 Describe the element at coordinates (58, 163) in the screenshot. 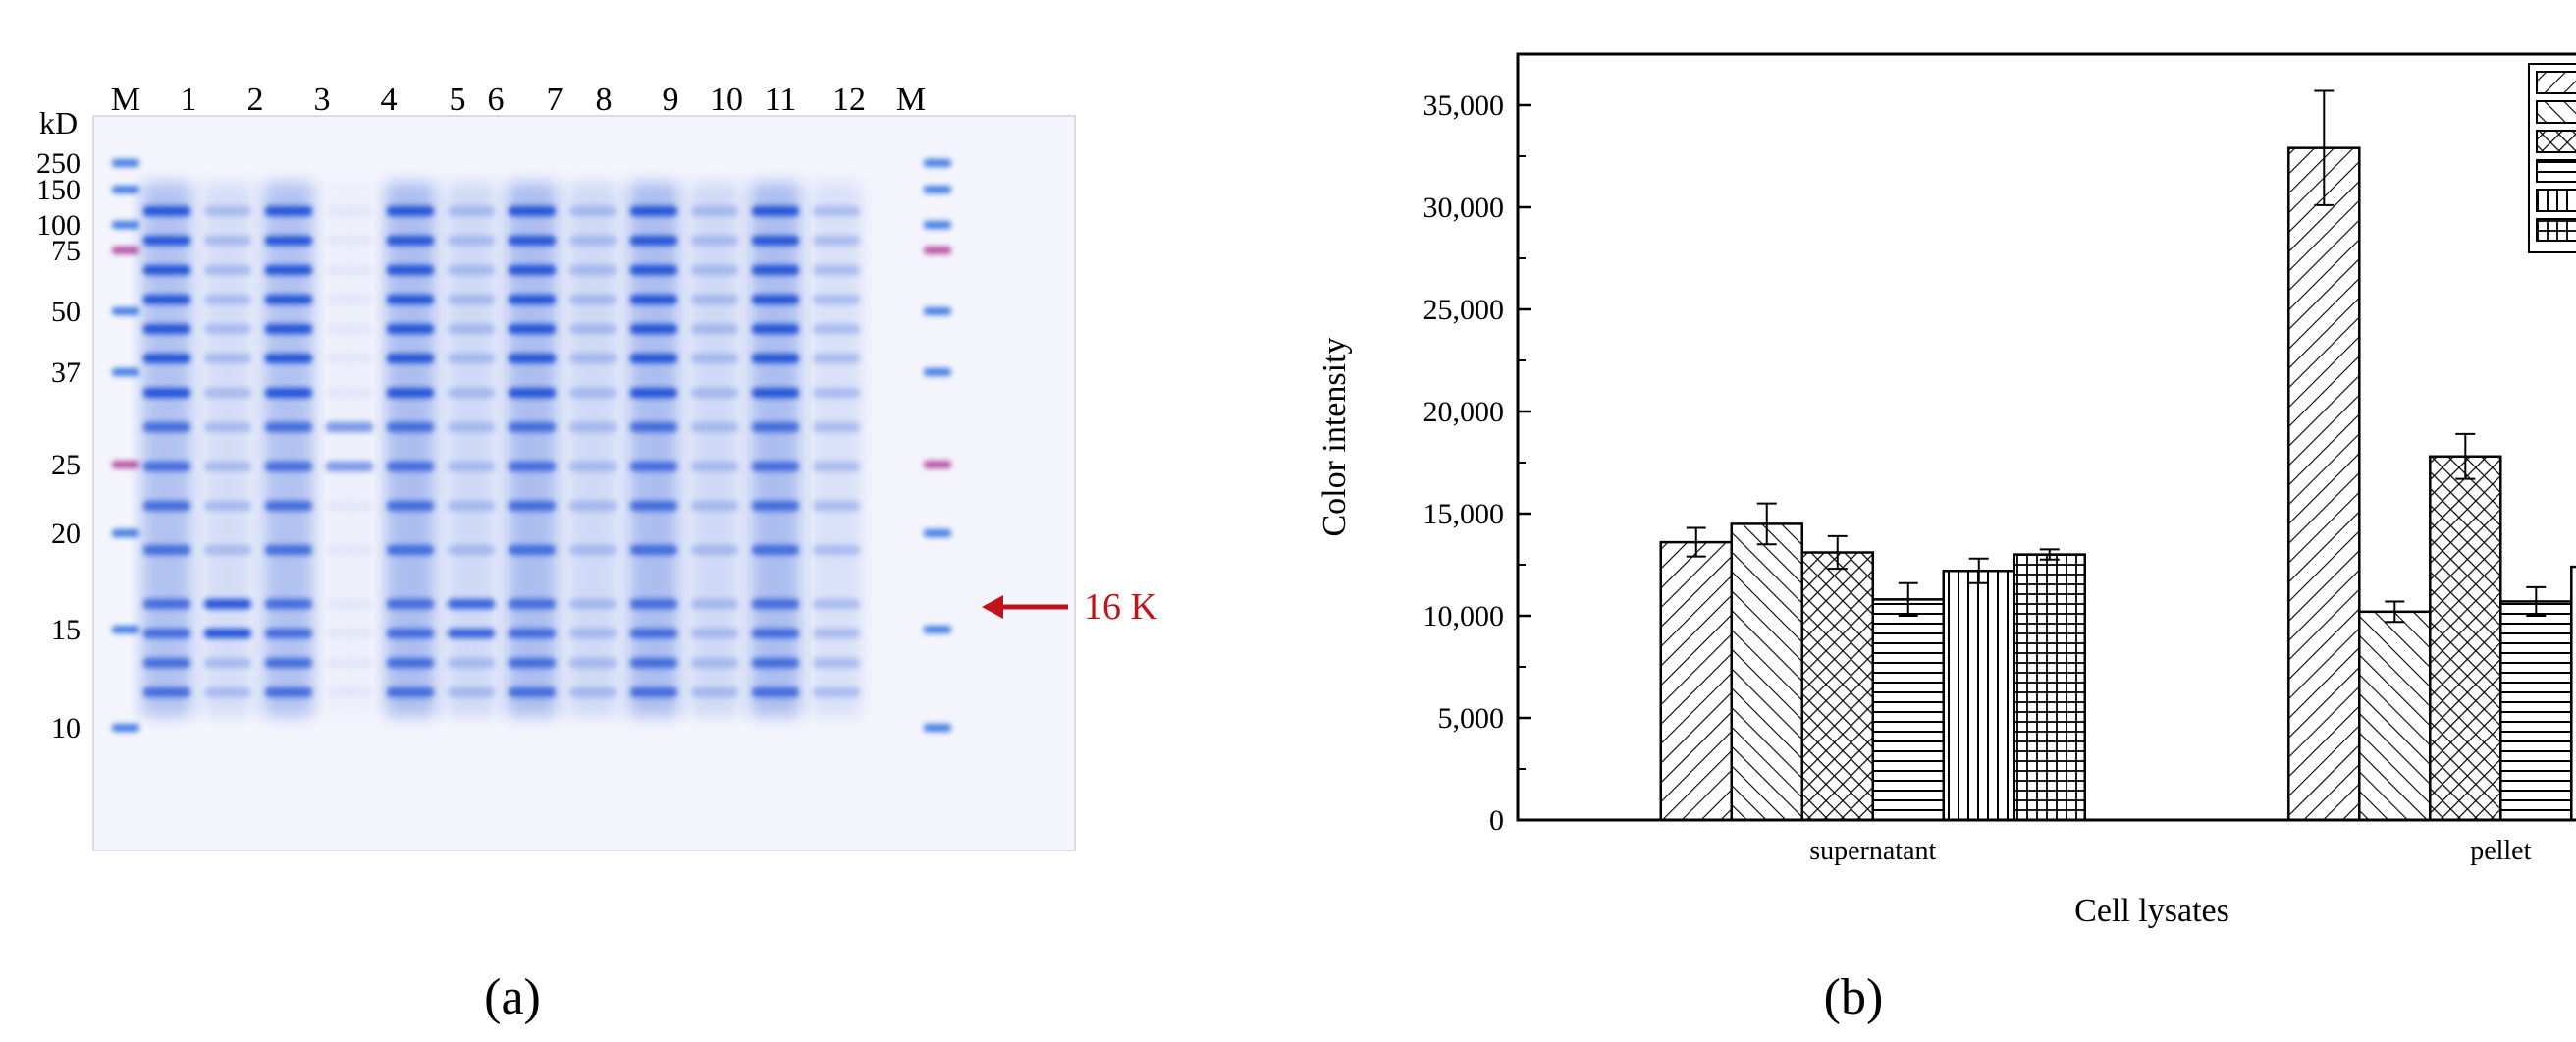

I see `marker-size-label: 250` at that location.